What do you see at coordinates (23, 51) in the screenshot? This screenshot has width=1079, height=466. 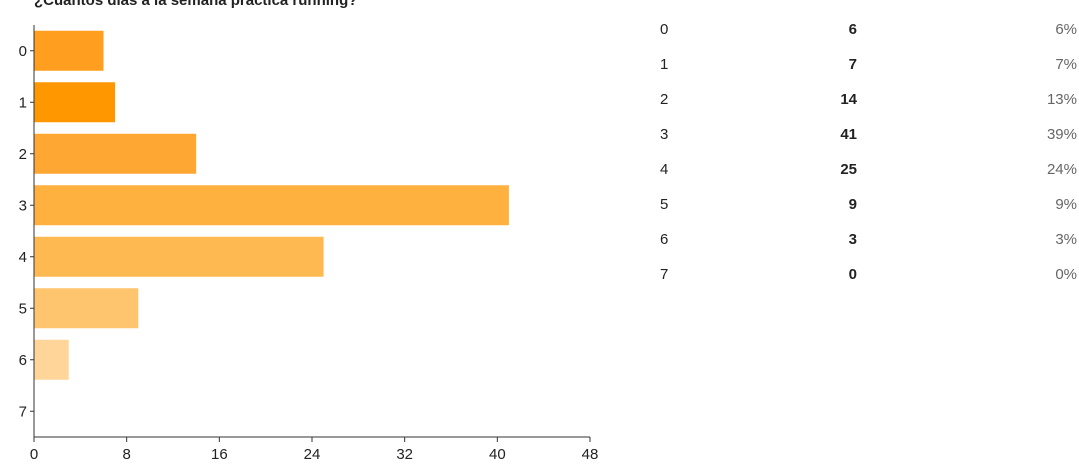 I see `y-tick-label-0: 0` at bounding box center [23, 51].